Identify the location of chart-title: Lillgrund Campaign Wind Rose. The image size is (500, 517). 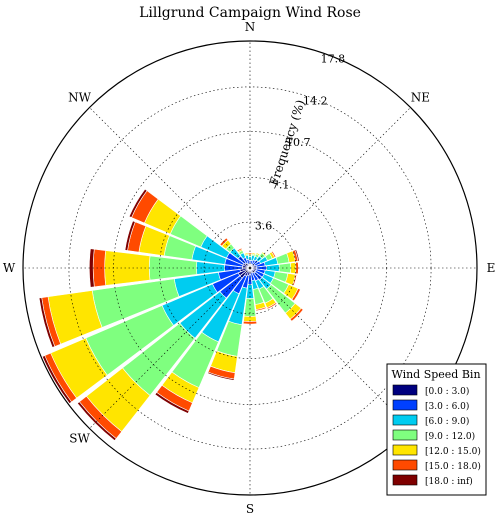
(250, 13).